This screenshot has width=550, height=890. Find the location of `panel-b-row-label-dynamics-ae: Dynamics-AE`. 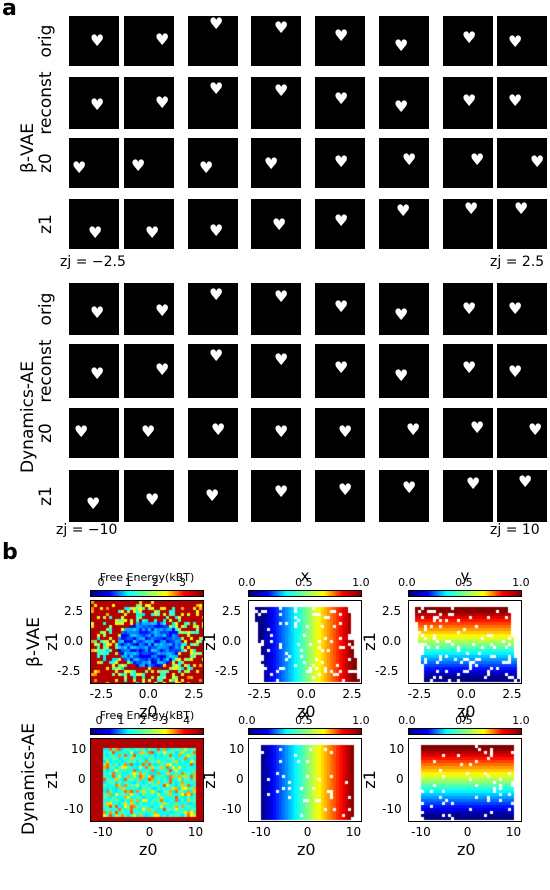

panel-b-row-label-dynamics-ae: Dynamics-AE is located at coordinates (29, 779).